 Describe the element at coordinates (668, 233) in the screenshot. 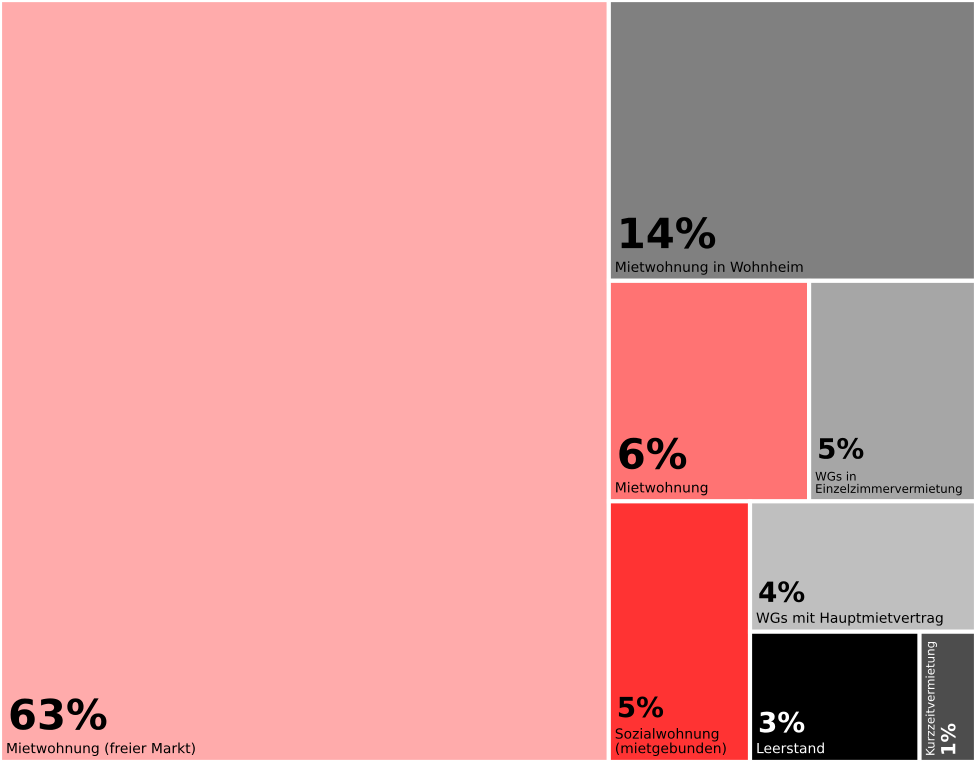

I see `data-label: 14%` at that location.